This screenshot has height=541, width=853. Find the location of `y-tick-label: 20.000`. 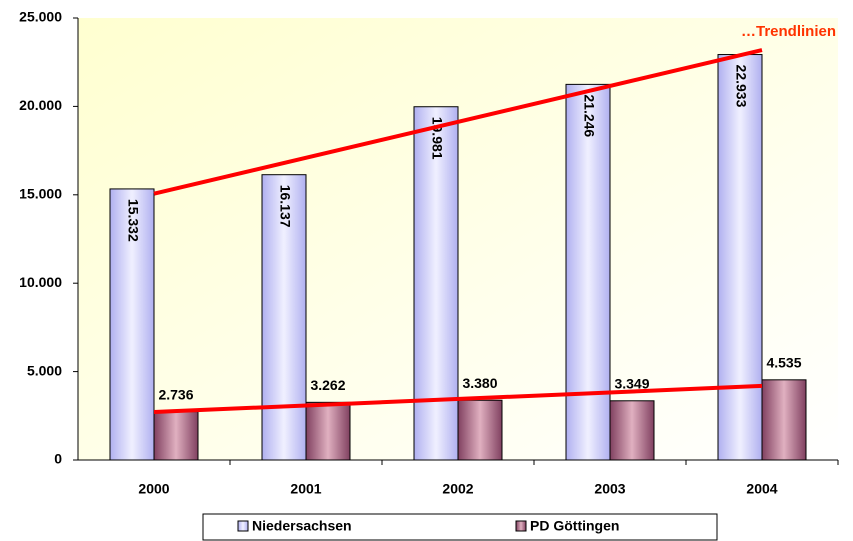

y-tick-label: 20.000 is located at coordinates (40, 105).